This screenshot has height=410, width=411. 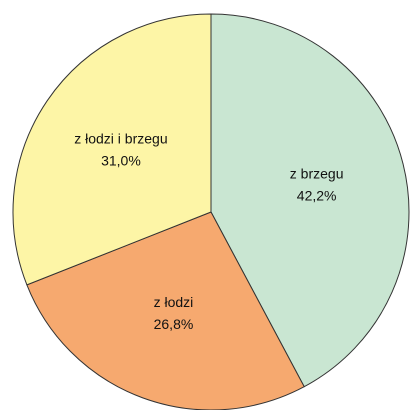 I want to click on slice-value-label: 42,2%, so click(x=317, y=195).